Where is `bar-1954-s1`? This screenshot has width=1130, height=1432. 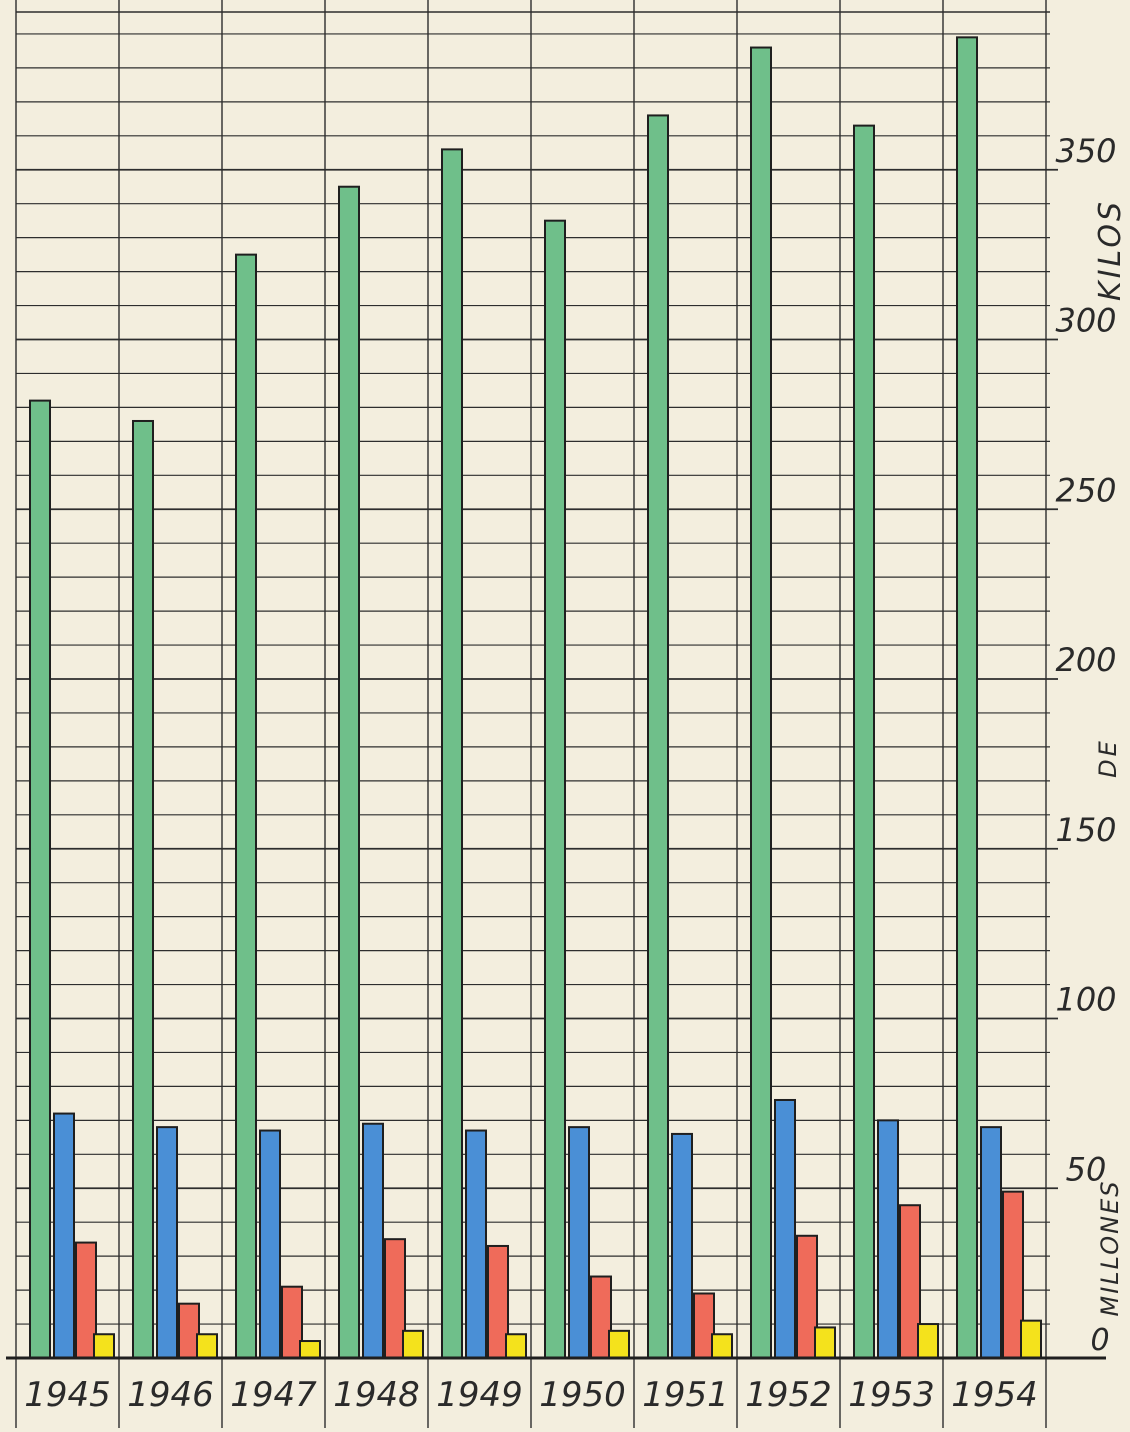 bar-1954-s1 is located at coordinates (967, 698).